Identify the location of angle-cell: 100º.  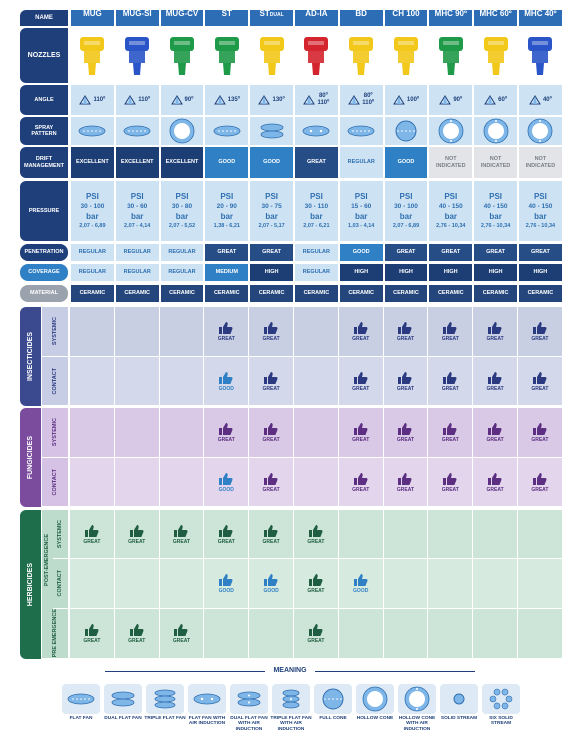
(406, 100).